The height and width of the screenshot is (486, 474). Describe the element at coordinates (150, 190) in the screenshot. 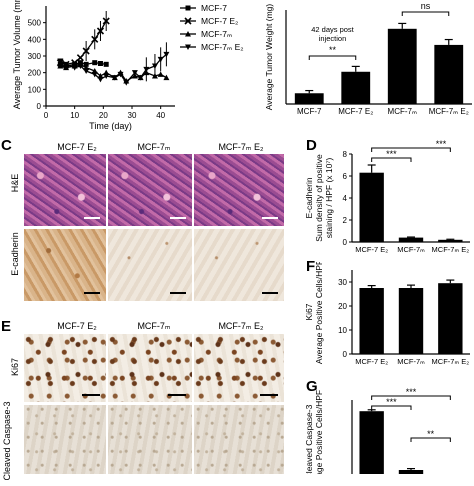

I see `micrograph-he-mcf7m` at that location.